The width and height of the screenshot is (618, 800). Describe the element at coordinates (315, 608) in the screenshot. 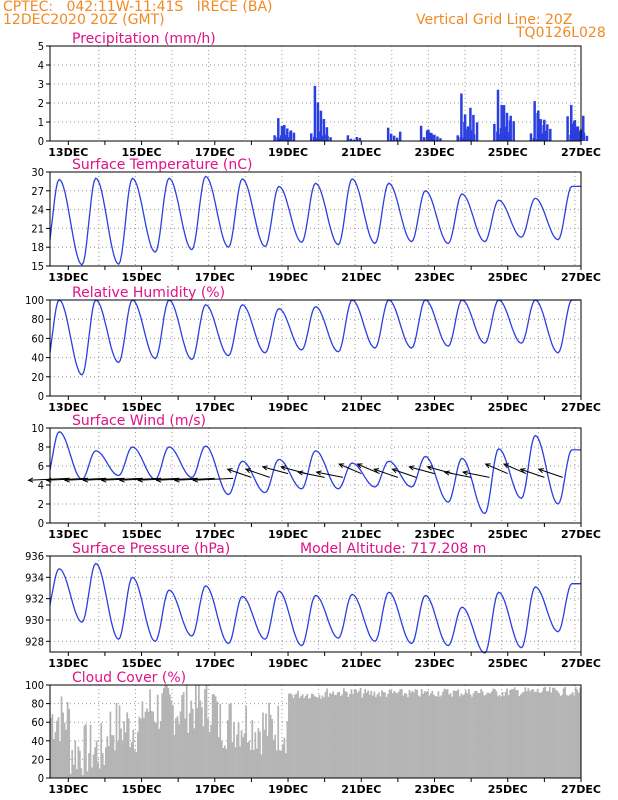

I see `series-line` at that location.